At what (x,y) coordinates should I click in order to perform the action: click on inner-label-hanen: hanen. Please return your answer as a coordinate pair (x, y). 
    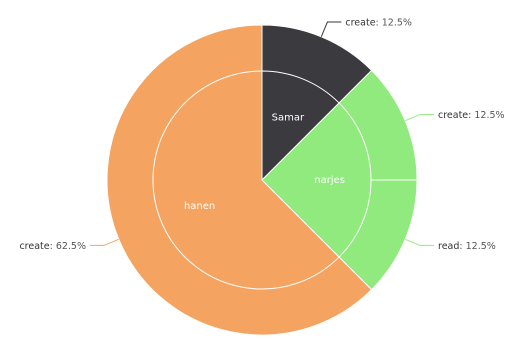
    Looking at the image, I should click on (199, 206).